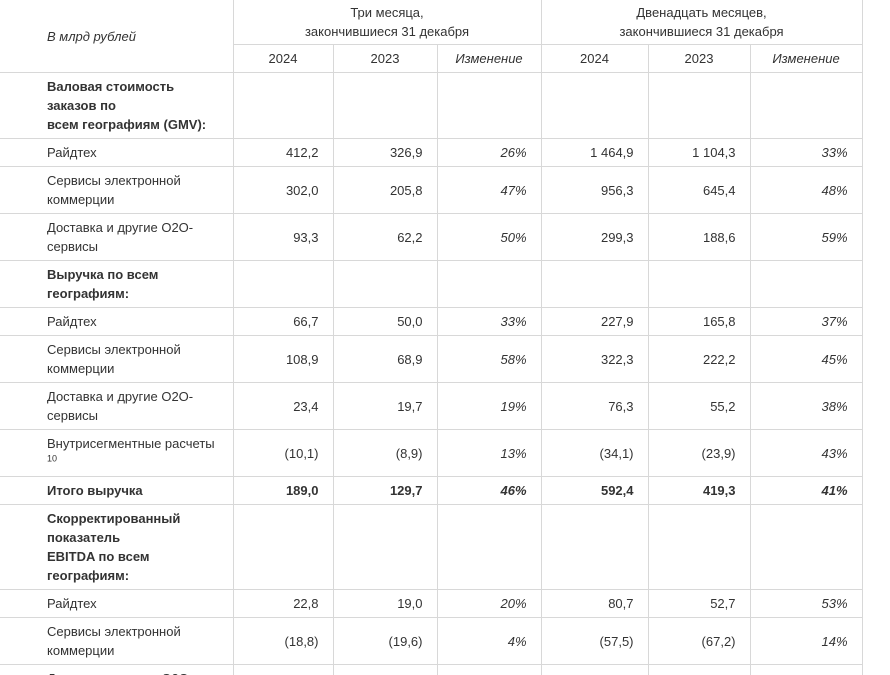  What do you see at coordinates (385, 669) in the screenshot?
I see `value-cell: (1,7)` at bounding box center [385, 669].